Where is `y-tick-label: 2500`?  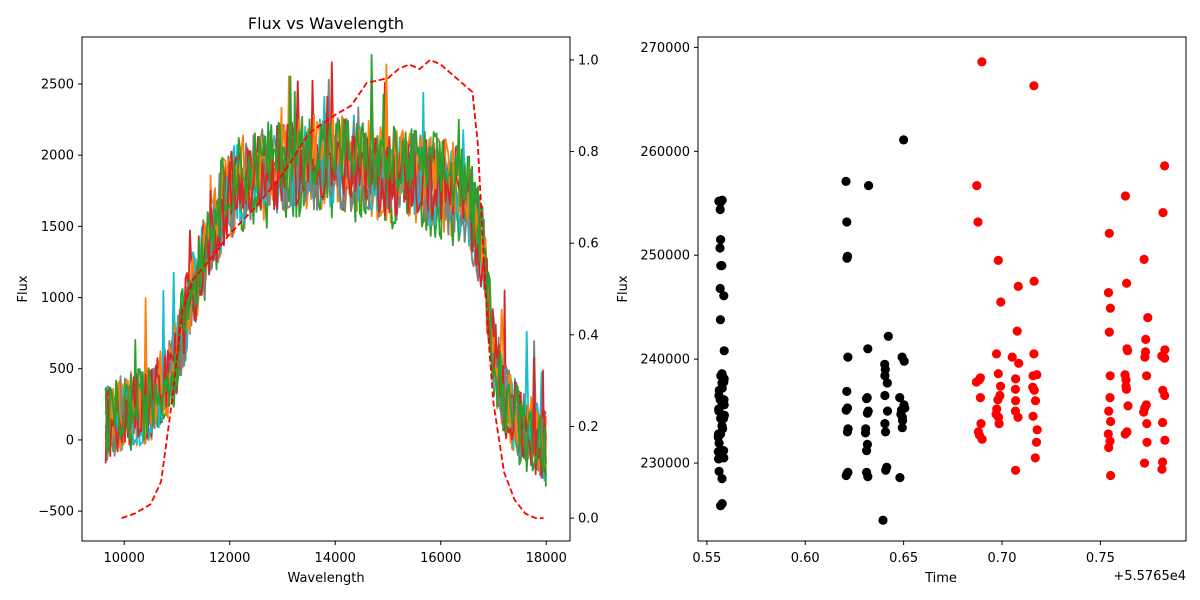 y-tick-label: 2500 is located at coordinates (57, 84).